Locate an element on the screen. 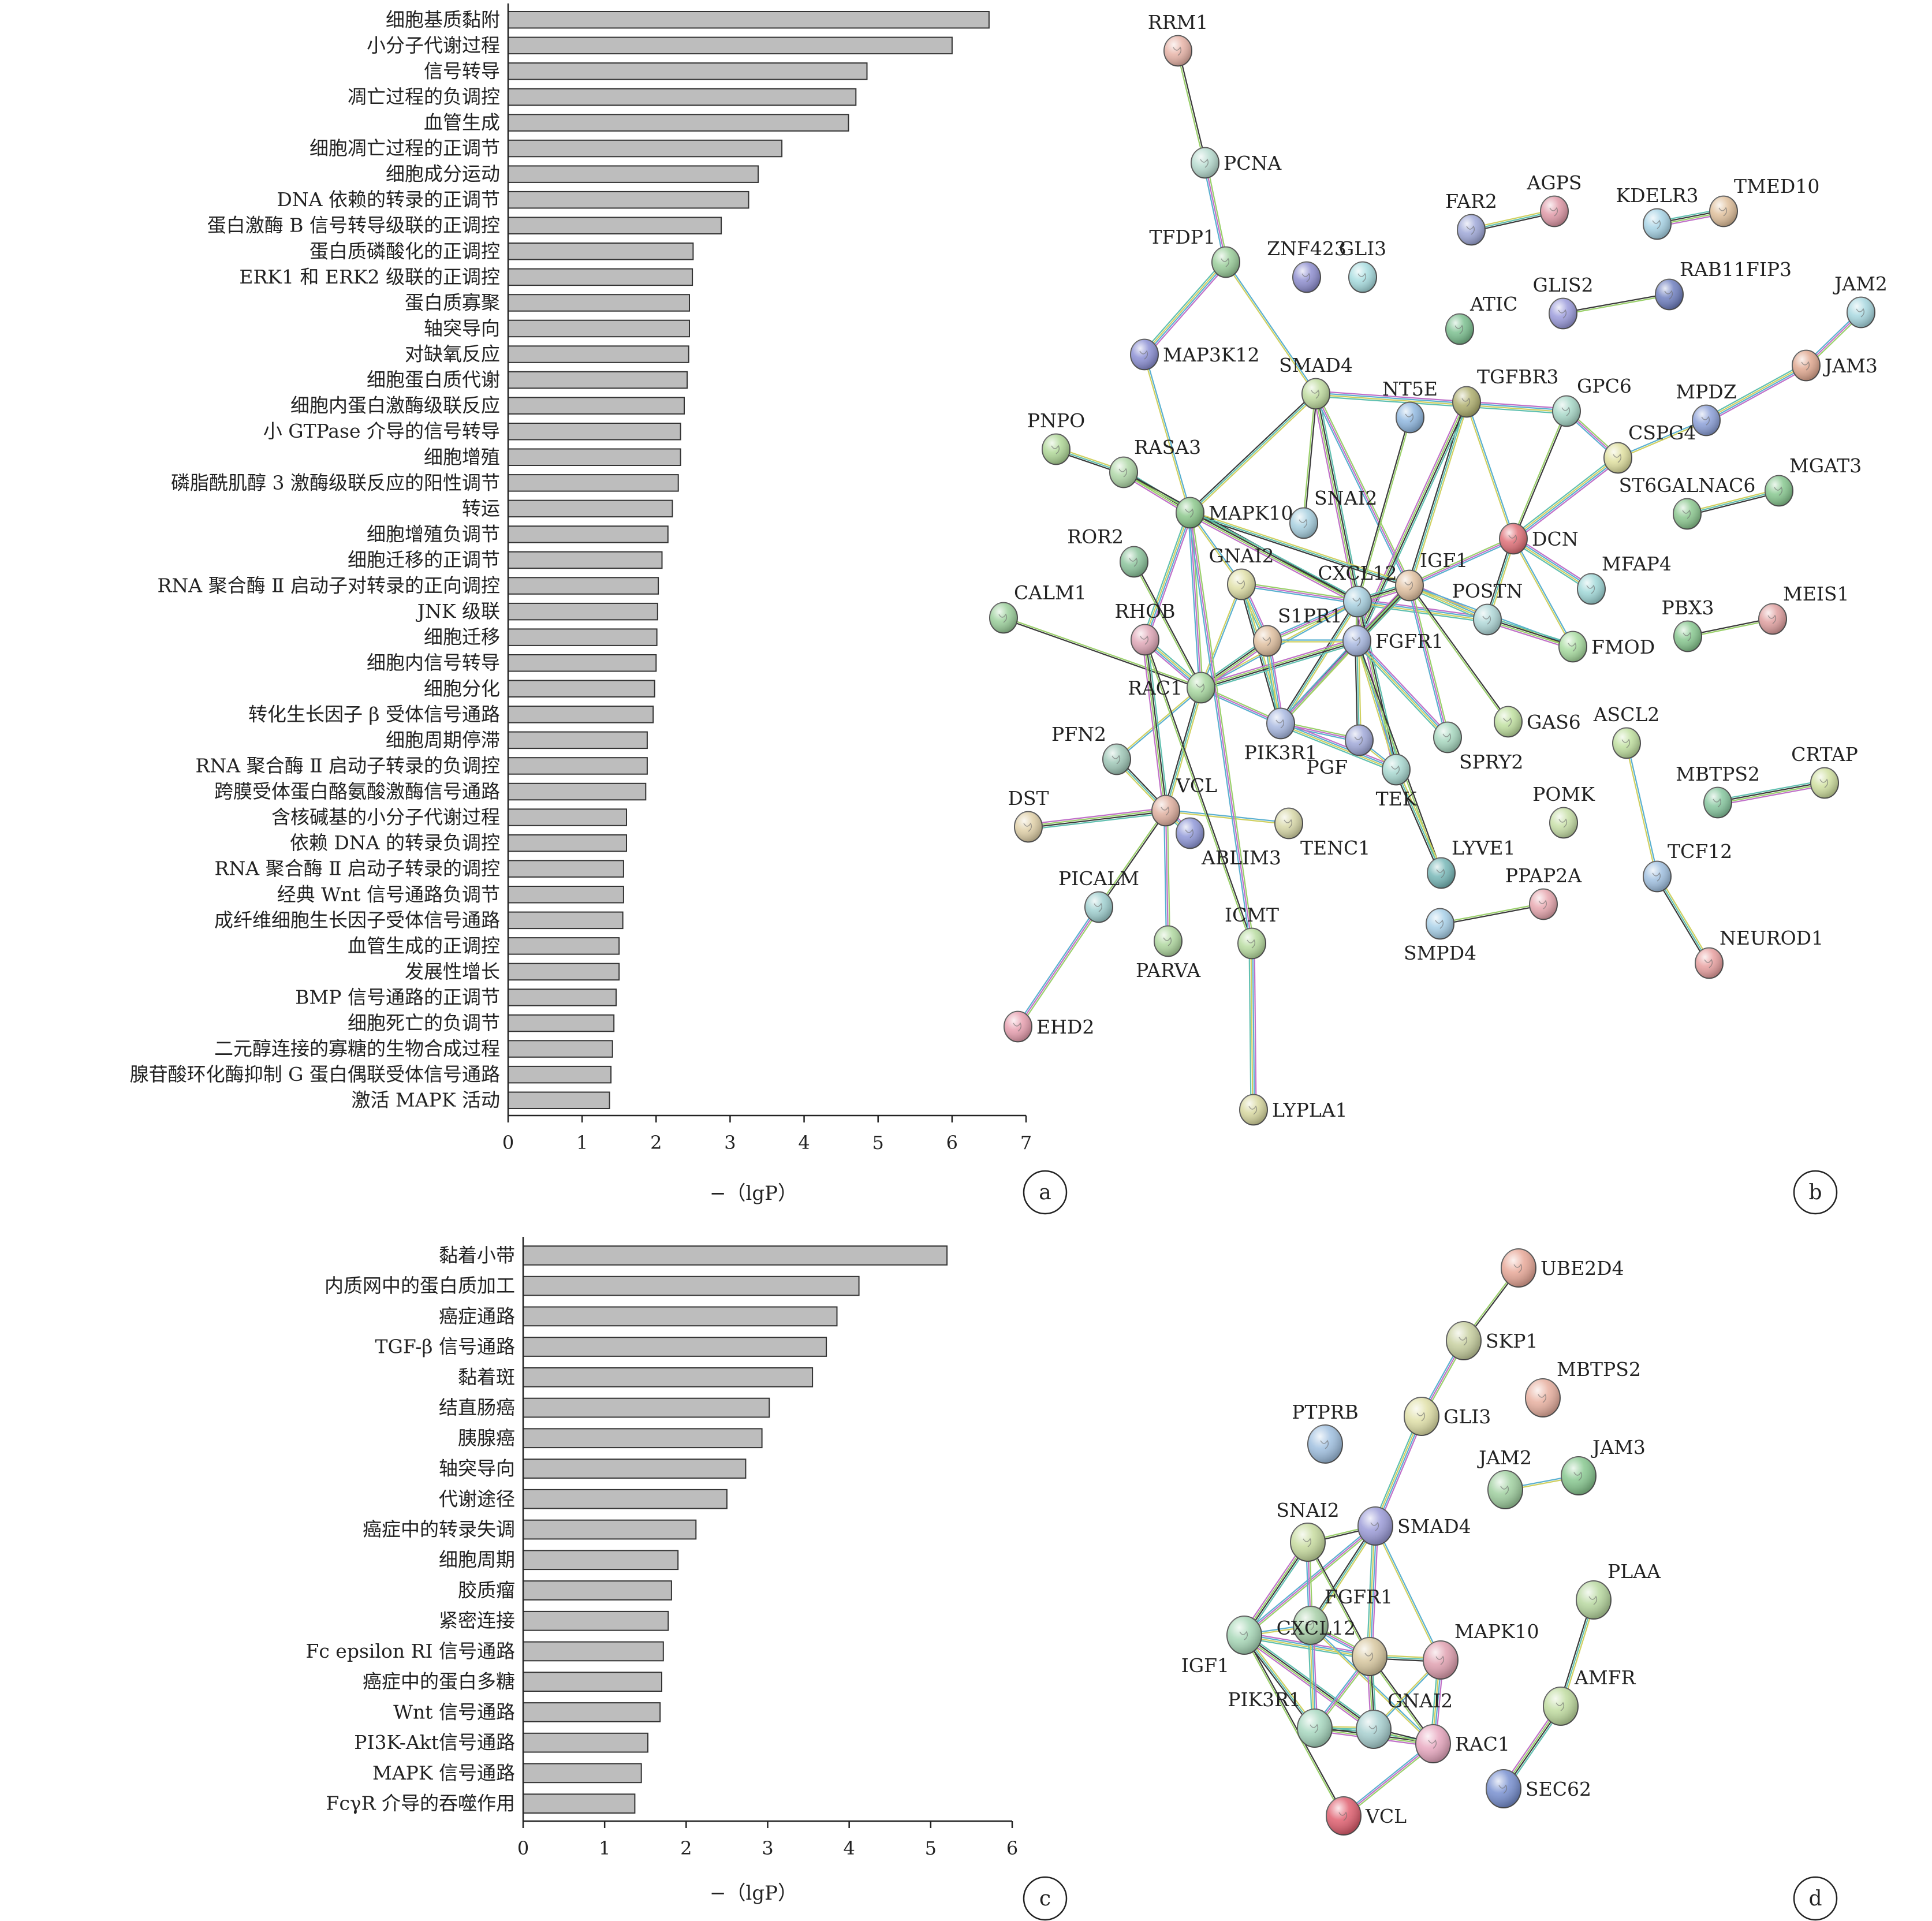 This screenshot has width=1932, height=1921. category-label-a-20: 细胞增殖负调节 is located at coordinates (433, 534).